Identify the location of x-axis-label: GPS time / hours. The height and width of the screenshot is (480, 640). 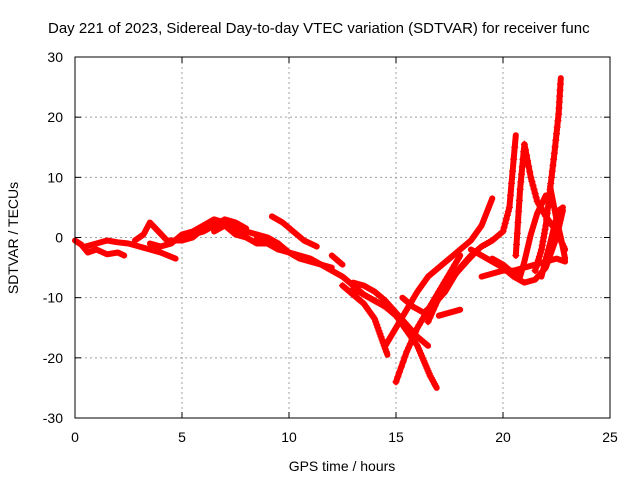
(342, 466).